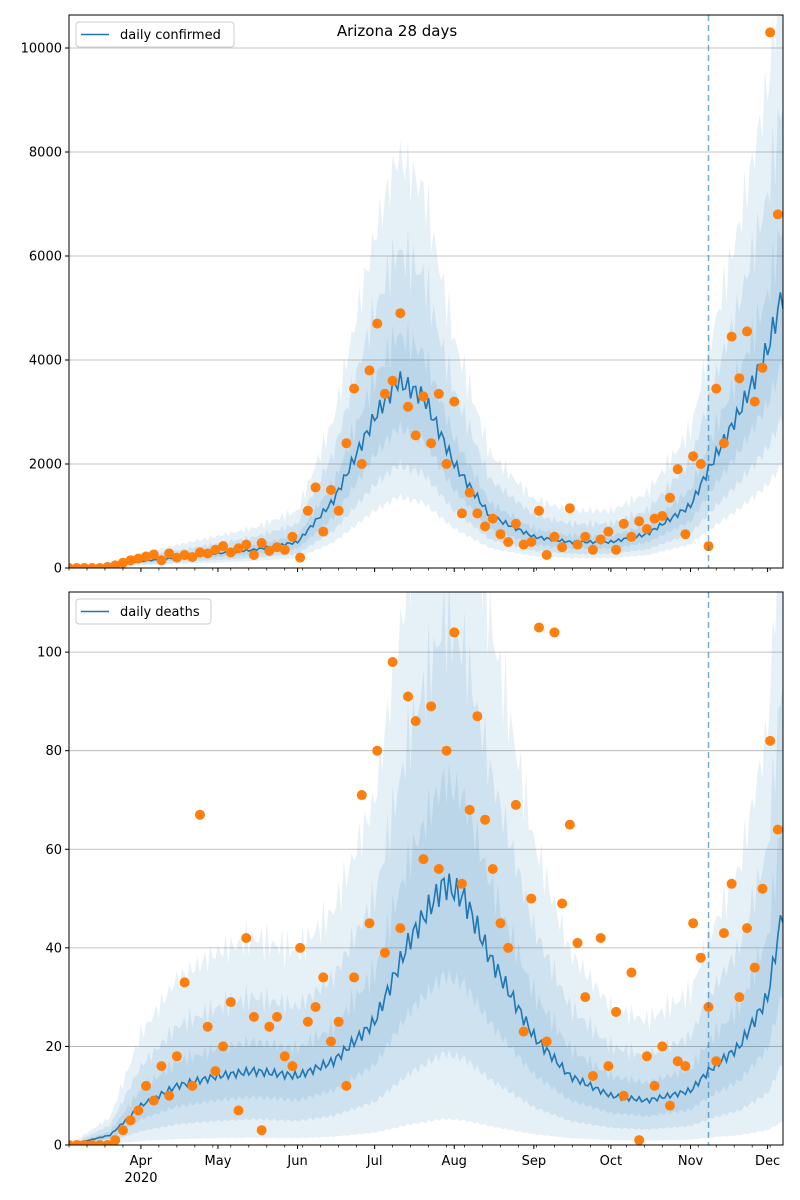  What do you see at coordinates (53, 850) in the screenshot?
I see `y-tick-label: 60` at bounding box center [53, 850].